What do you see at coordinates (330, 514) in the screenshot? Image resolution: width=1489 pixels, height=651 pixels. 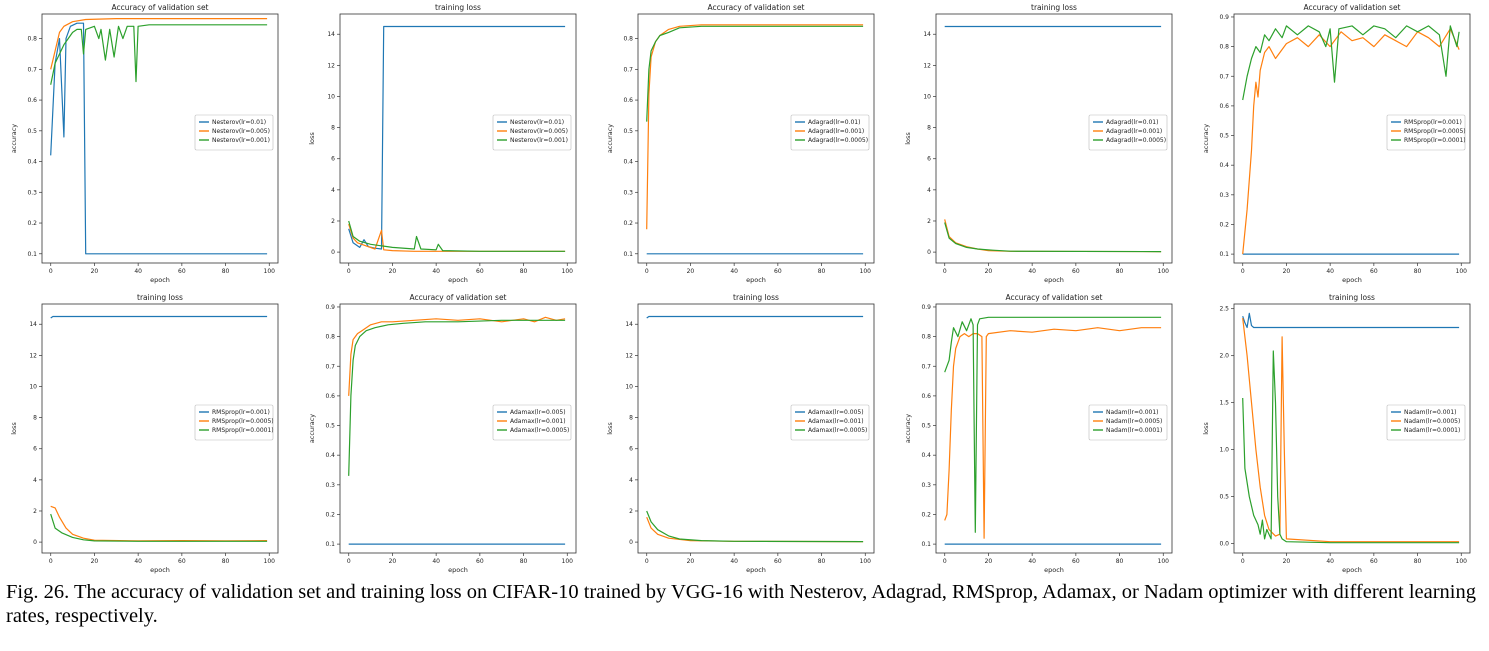 I see `y-tick-label: 0.2` at bounding box center [330, 514].